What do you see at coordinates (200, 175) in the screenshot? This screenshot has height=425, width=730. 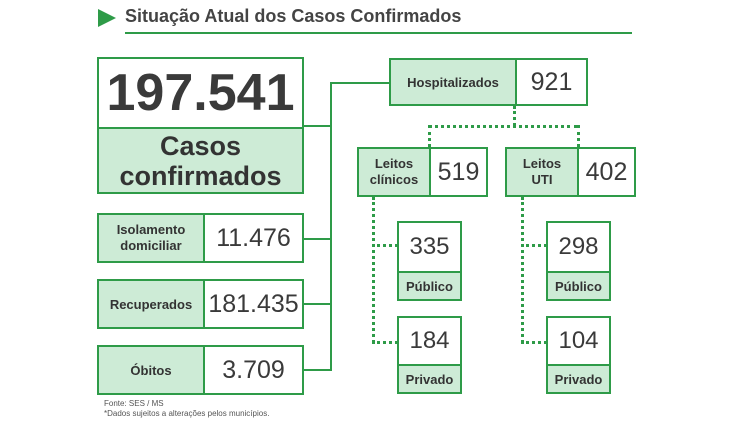 I see `total-cases-label-line2: confirmados` at bounding box center [200, 175].